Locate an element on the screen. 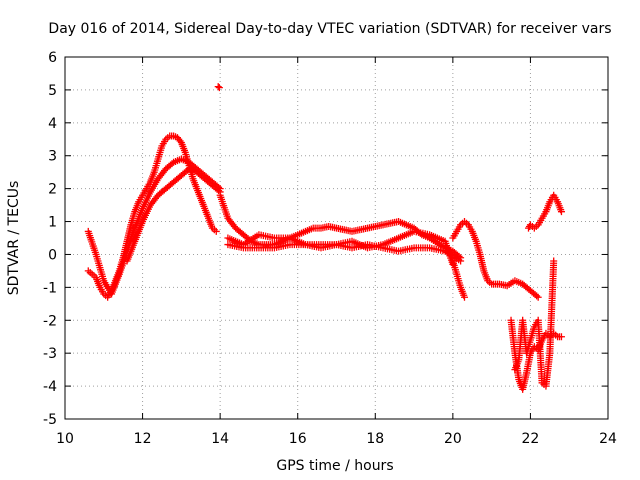  y-tick-label: 1 is located at coordinates (52, 223).